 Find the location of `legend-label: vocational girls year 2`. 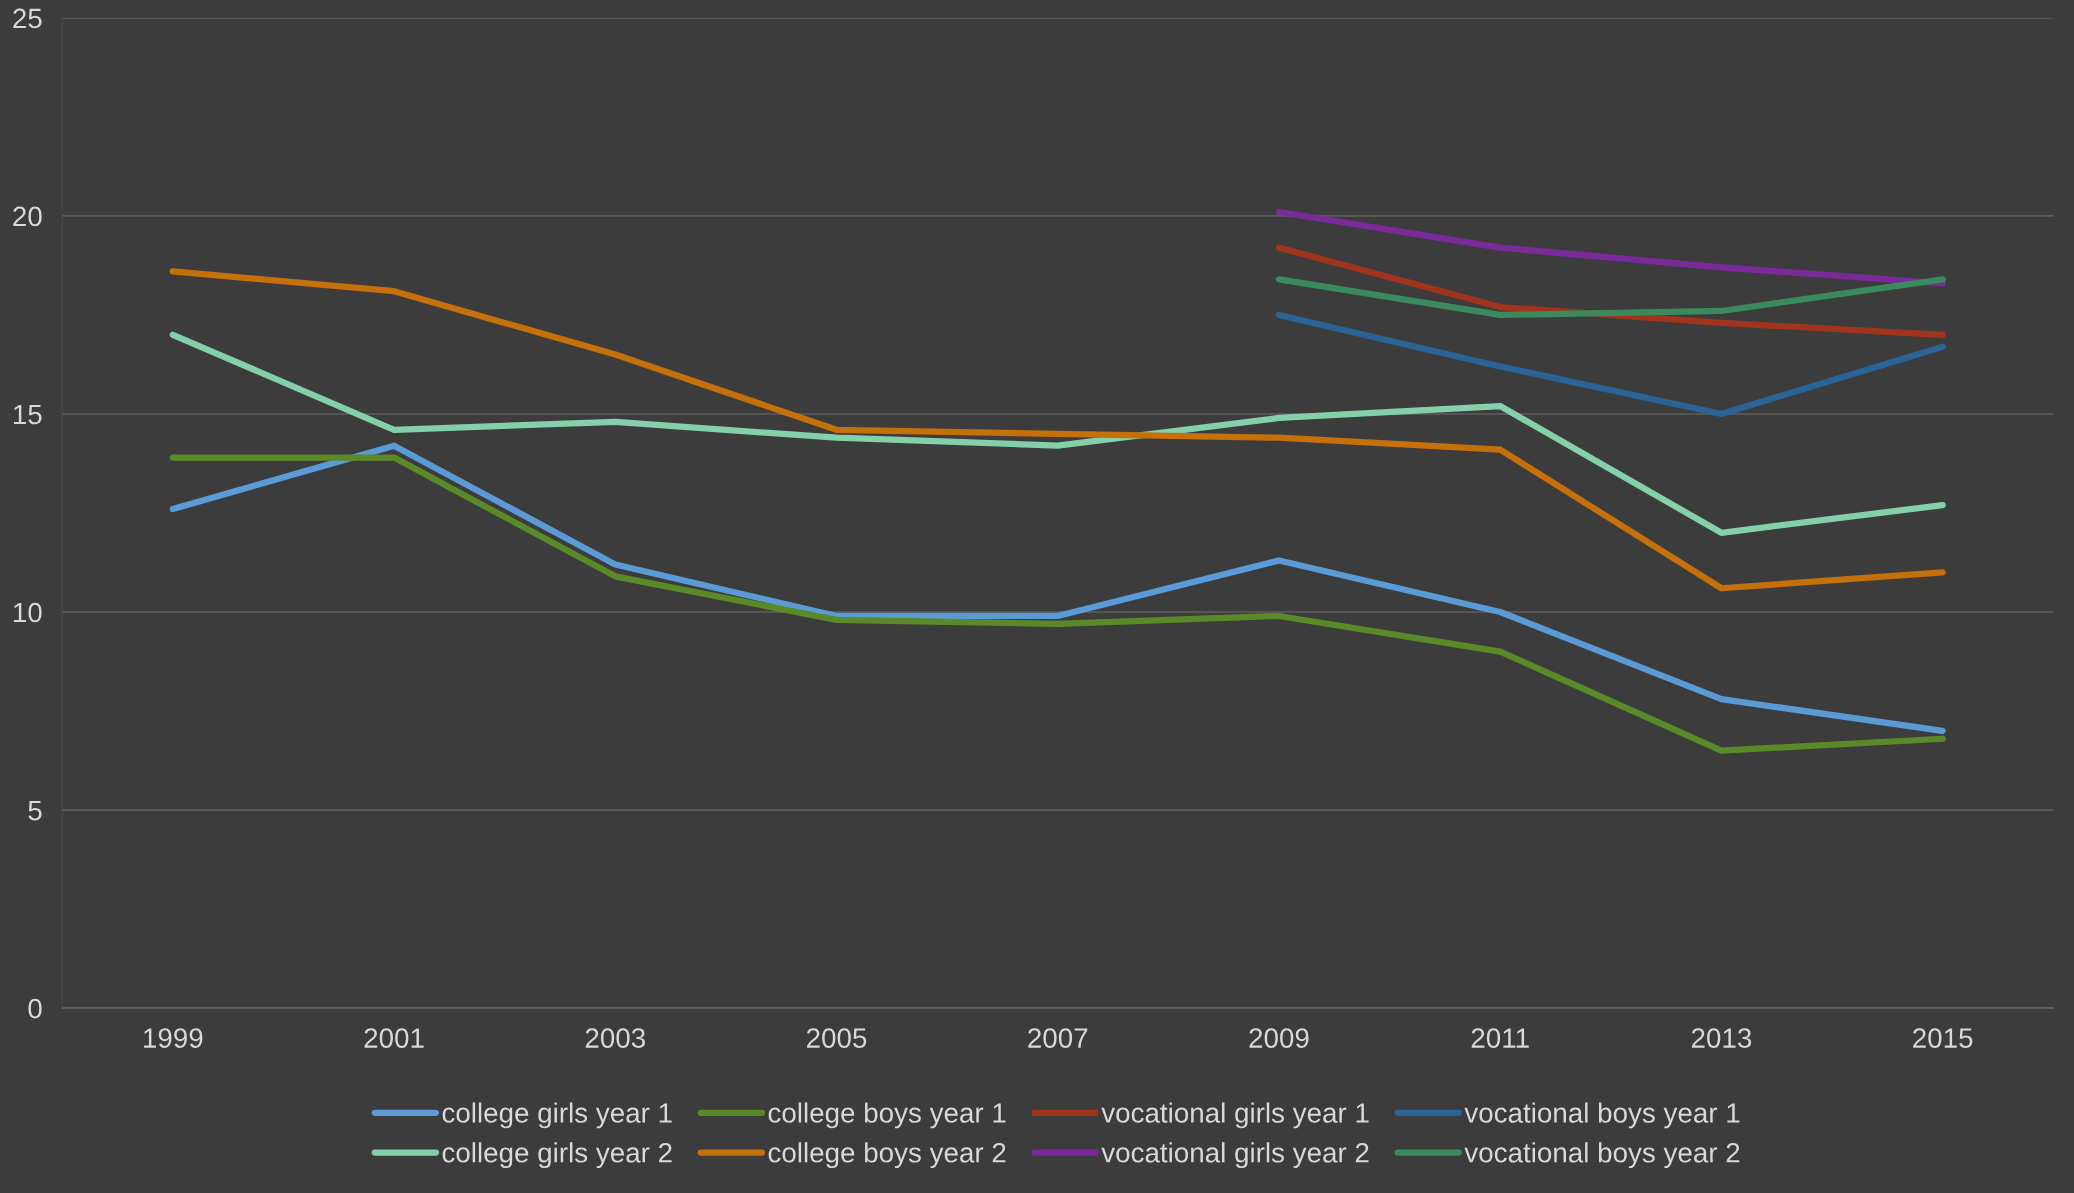

legend-label: vocational girls year 2 is located at coordinates (1235, 1155).